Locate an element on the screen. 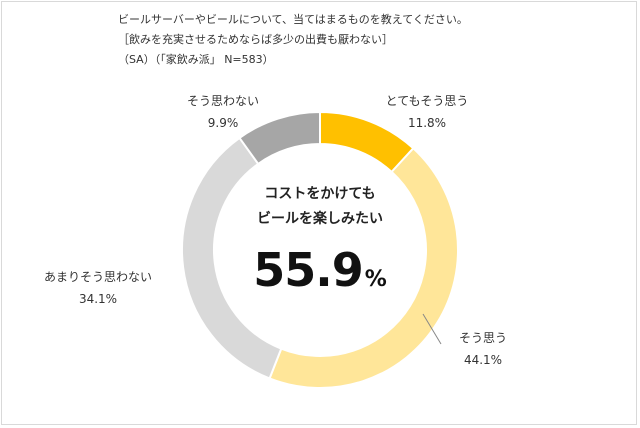 The height and width of the screenshot is (428, 640). label-strongly-agree: とてもそう思う 11.8% is located at coordinates (427, 112).